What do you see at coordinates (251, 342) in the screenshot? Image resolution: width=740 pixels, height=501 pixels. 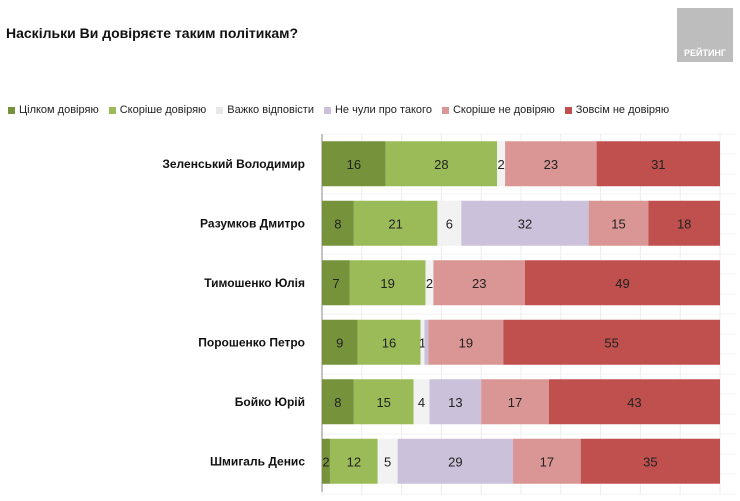 I see `category-label: Порошенко Петро` at bounding box center [251, 342].